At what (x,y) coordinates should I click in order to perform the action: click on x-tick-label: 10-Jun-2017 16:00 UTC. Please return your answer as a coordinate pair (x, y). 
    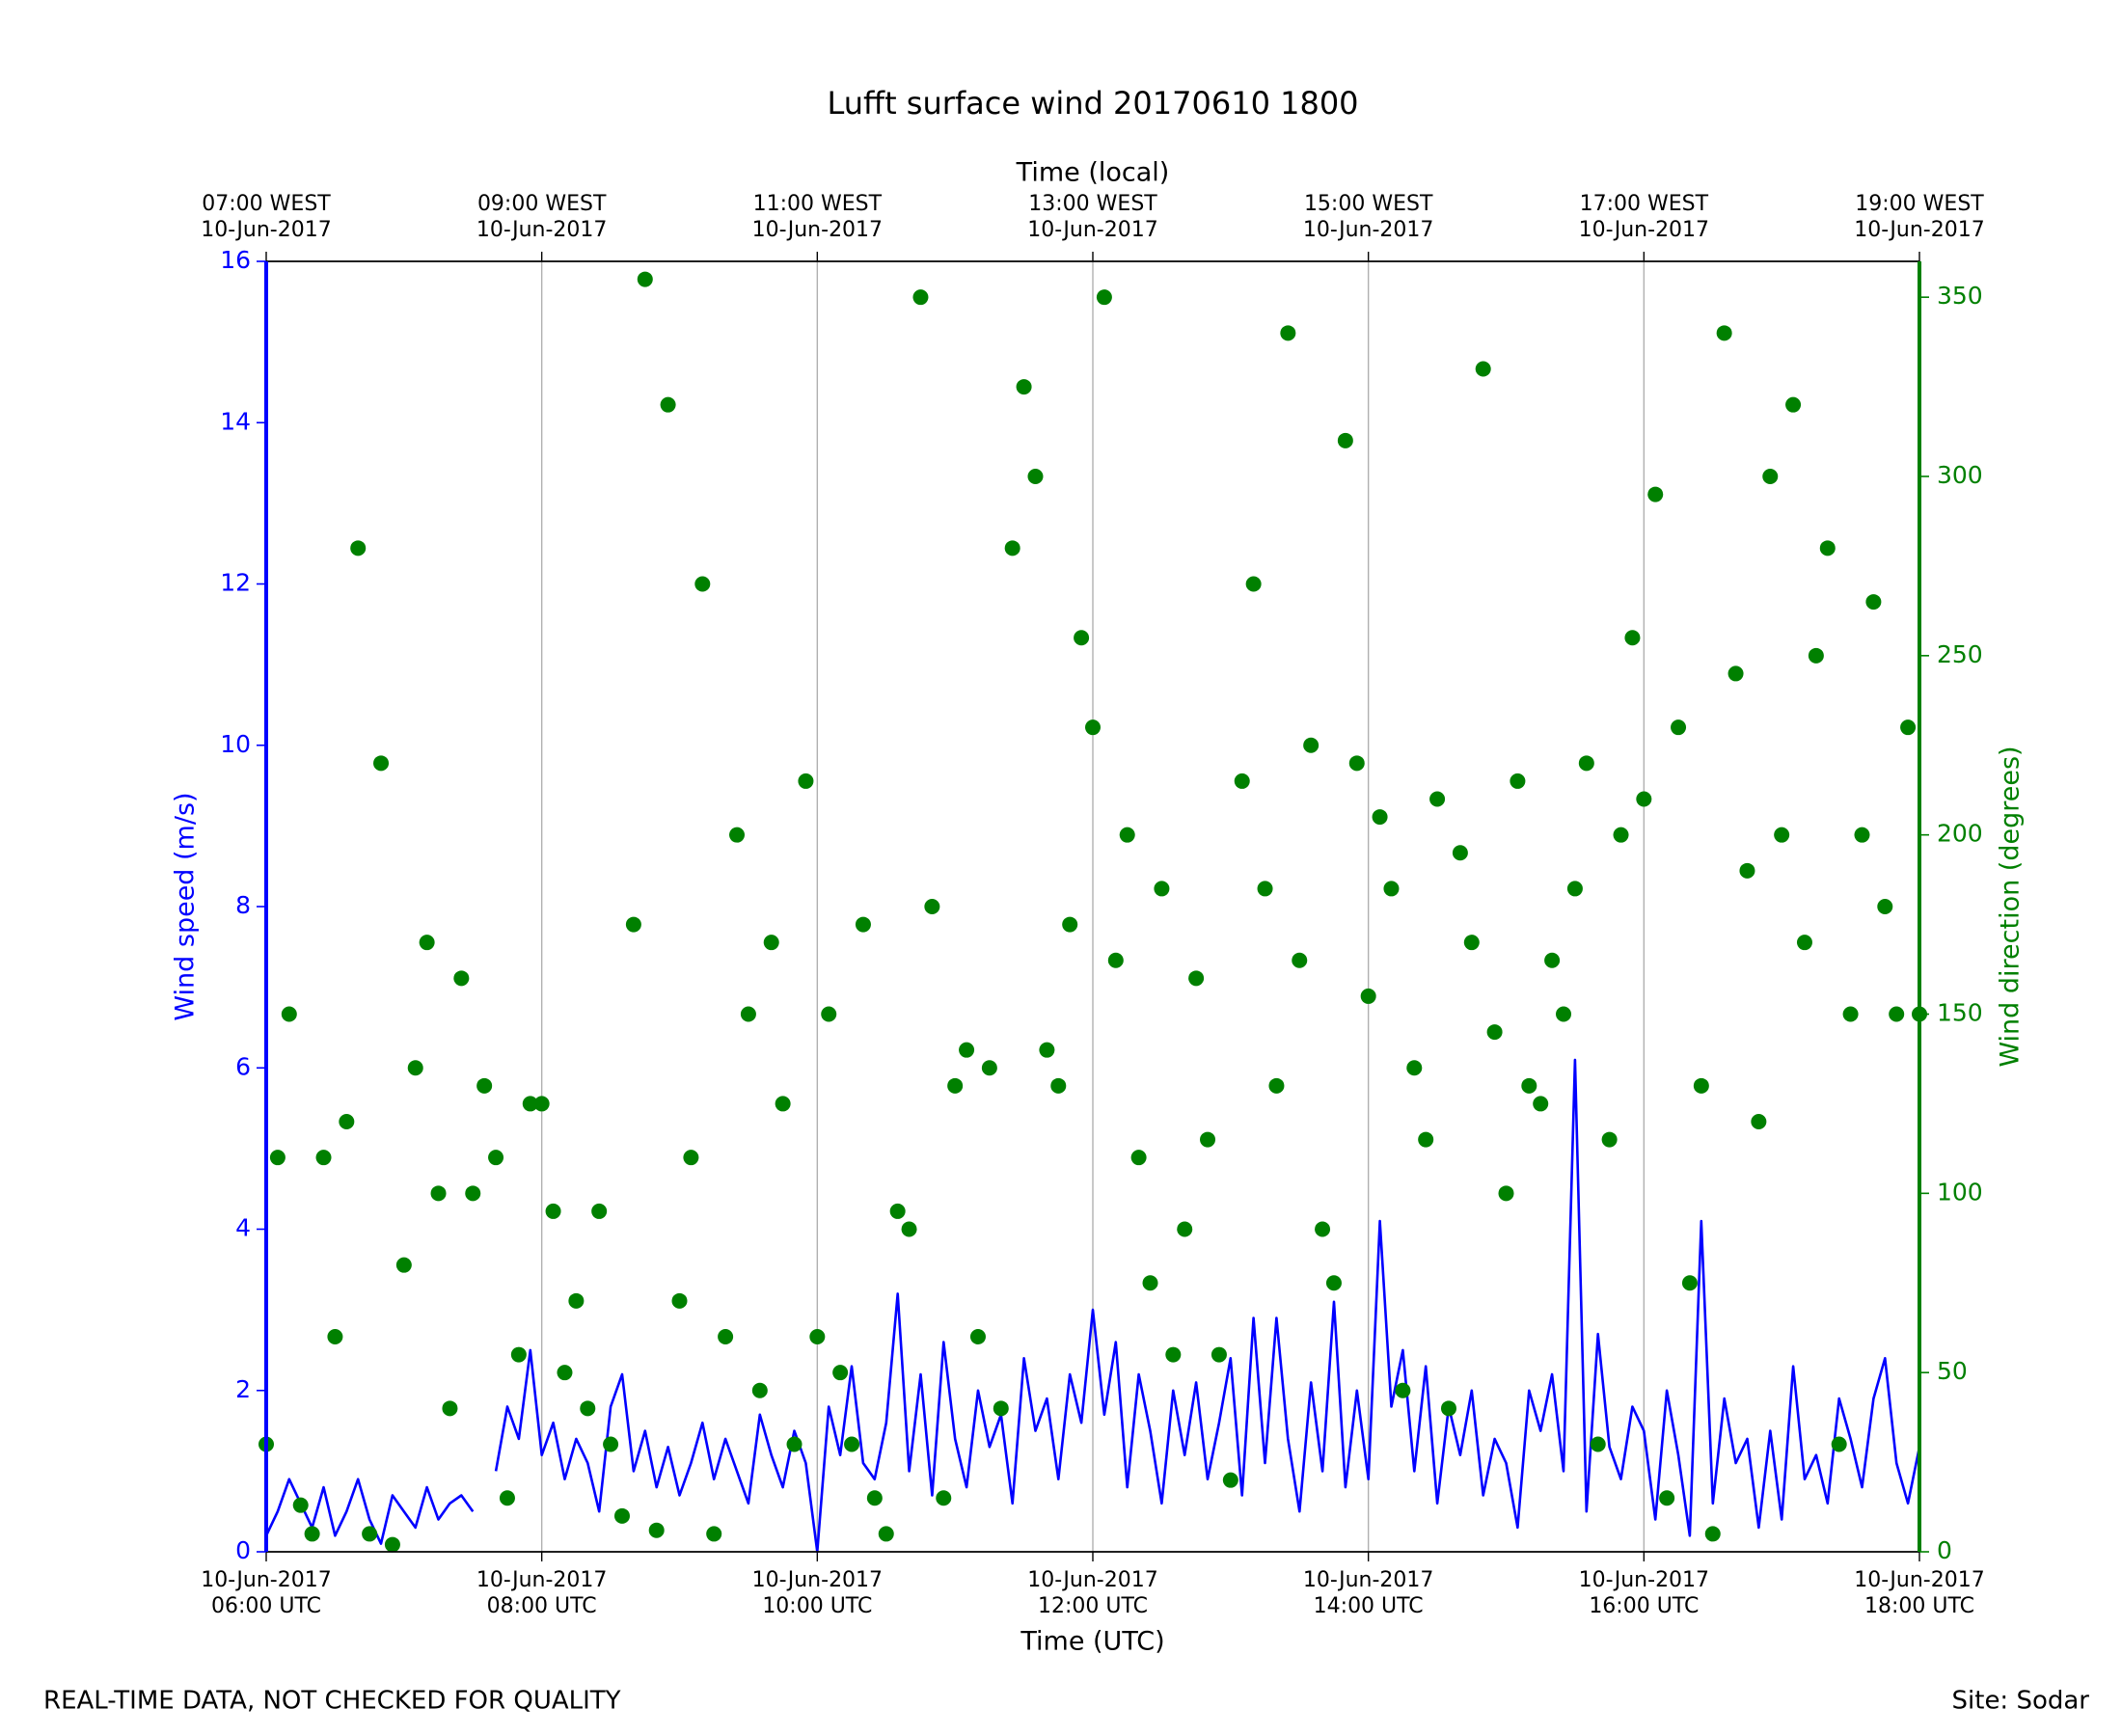
    Looking at the image, I should click on (1644, 1593).